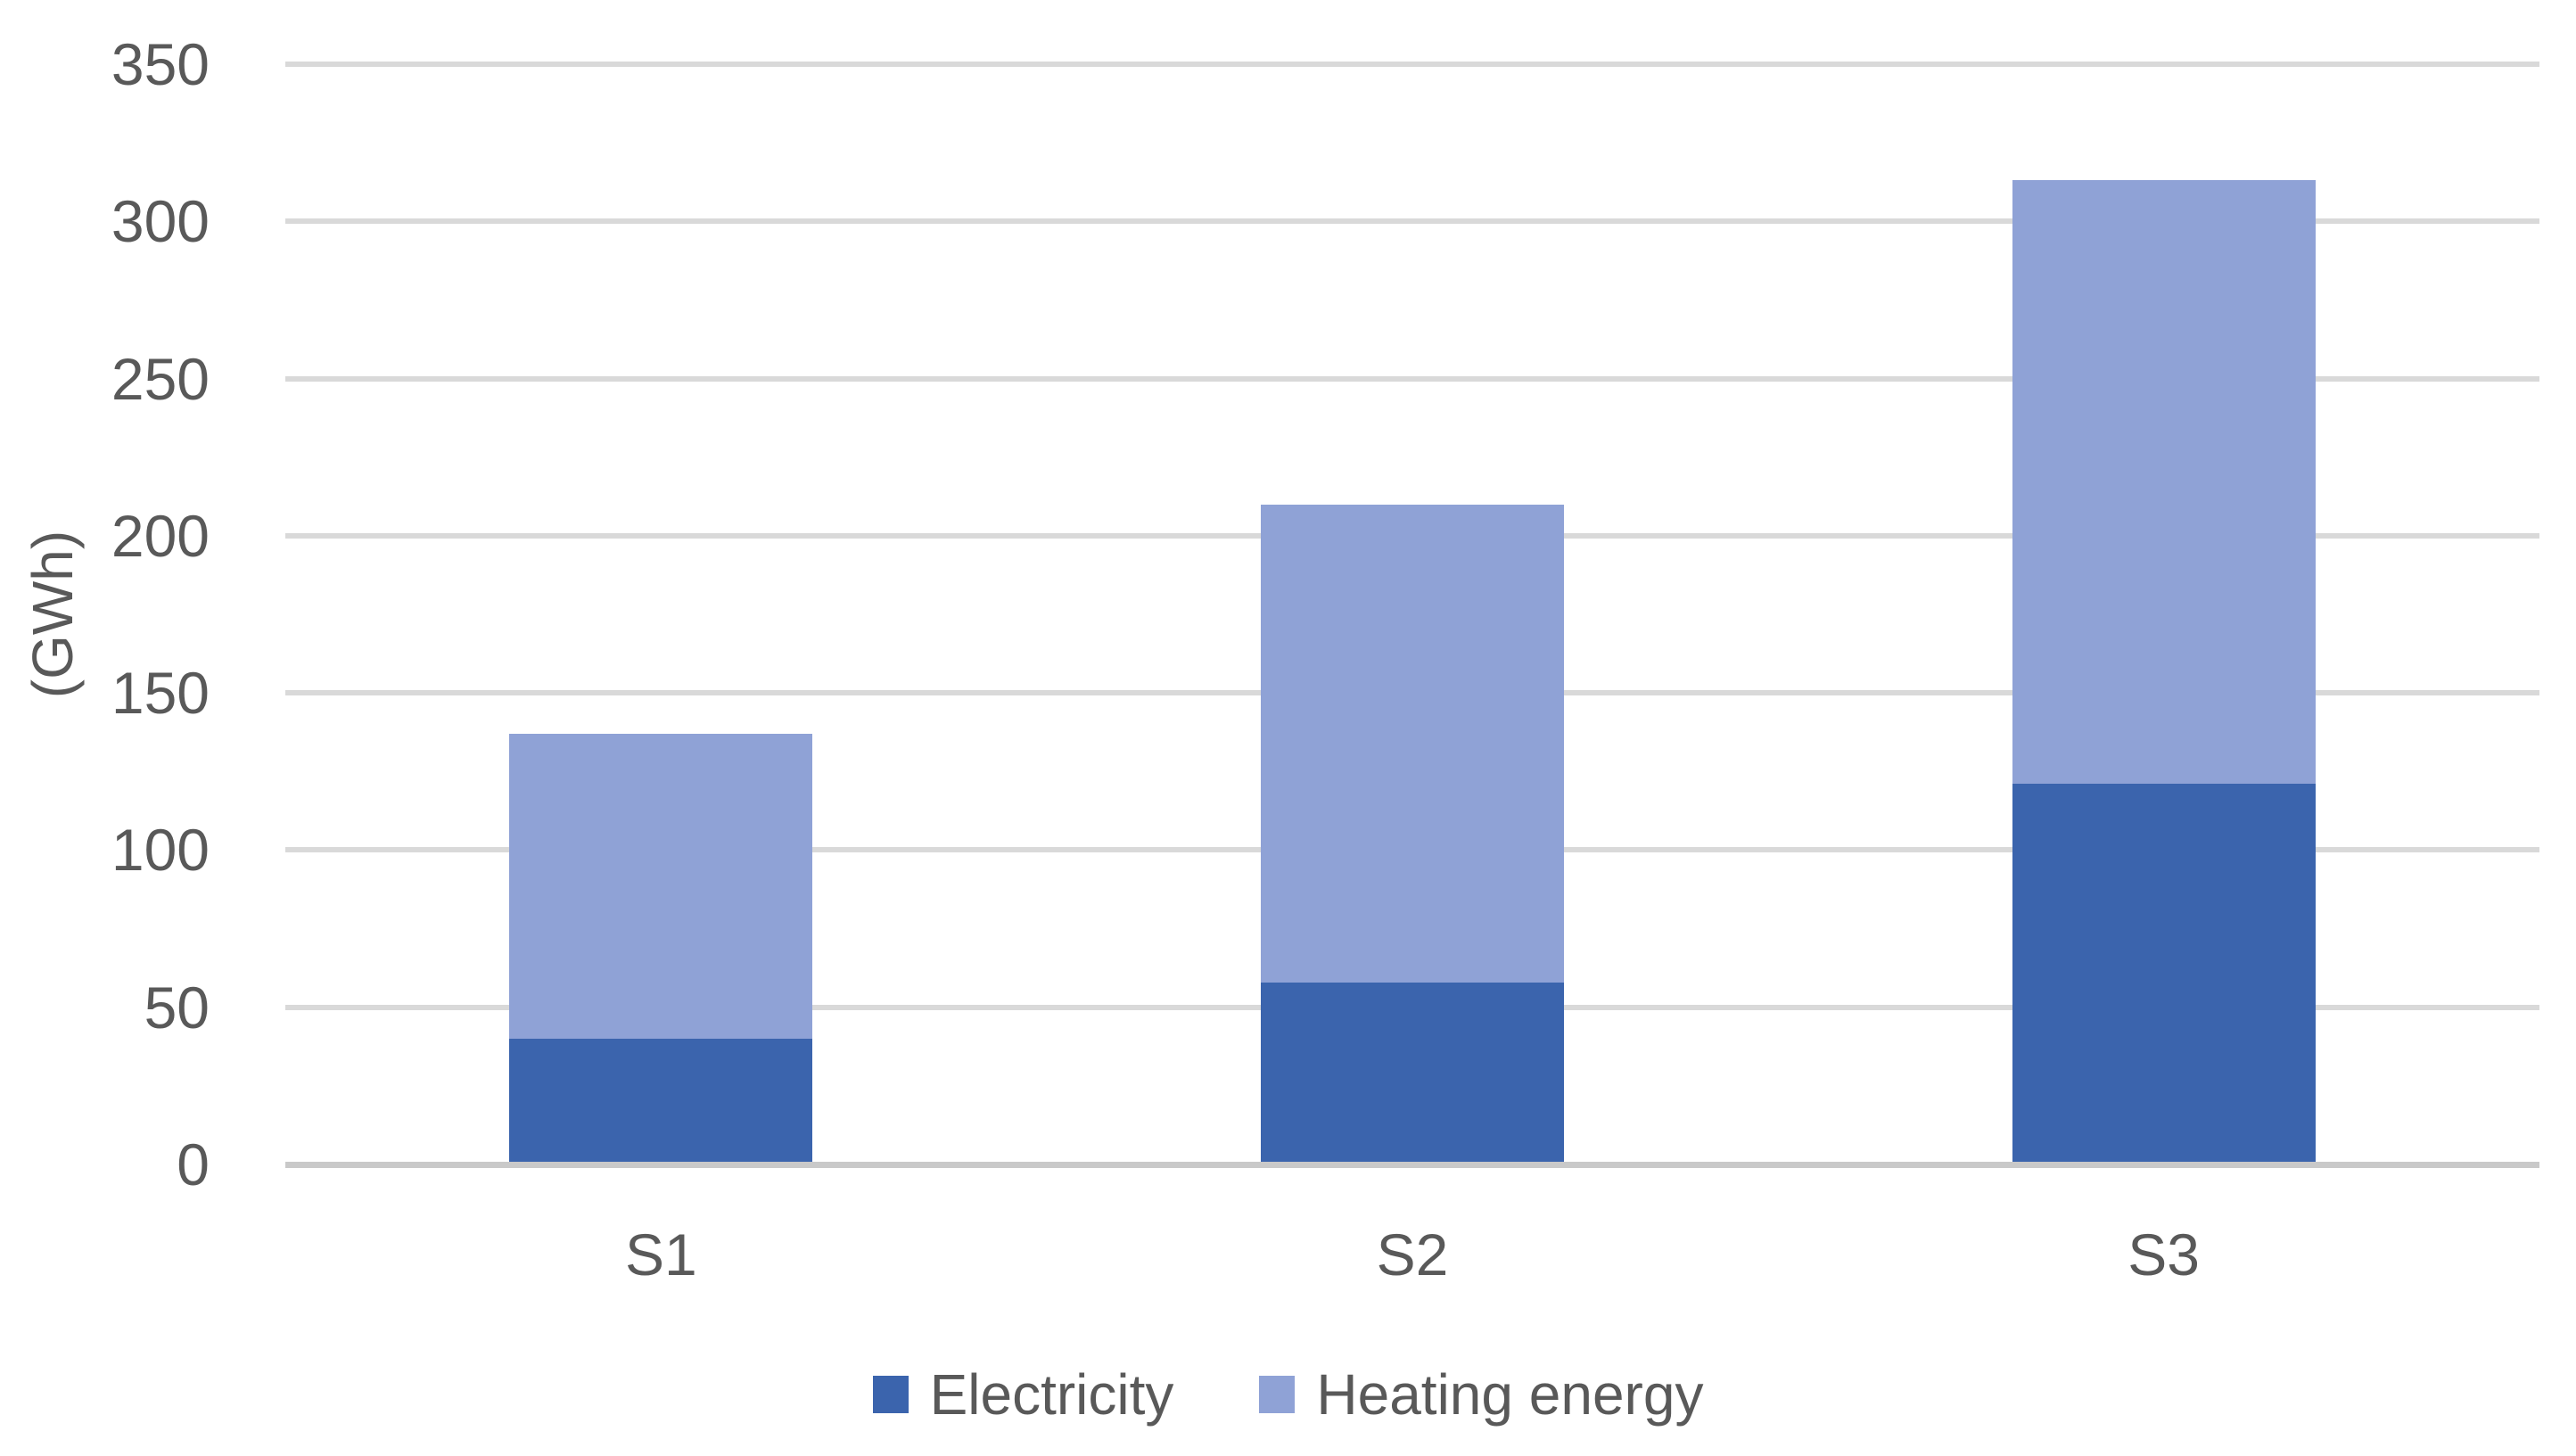  Describe the element at coordinates (1412, 1254) in the screenshot. I see `x-category-label-S2: S2` at that location.